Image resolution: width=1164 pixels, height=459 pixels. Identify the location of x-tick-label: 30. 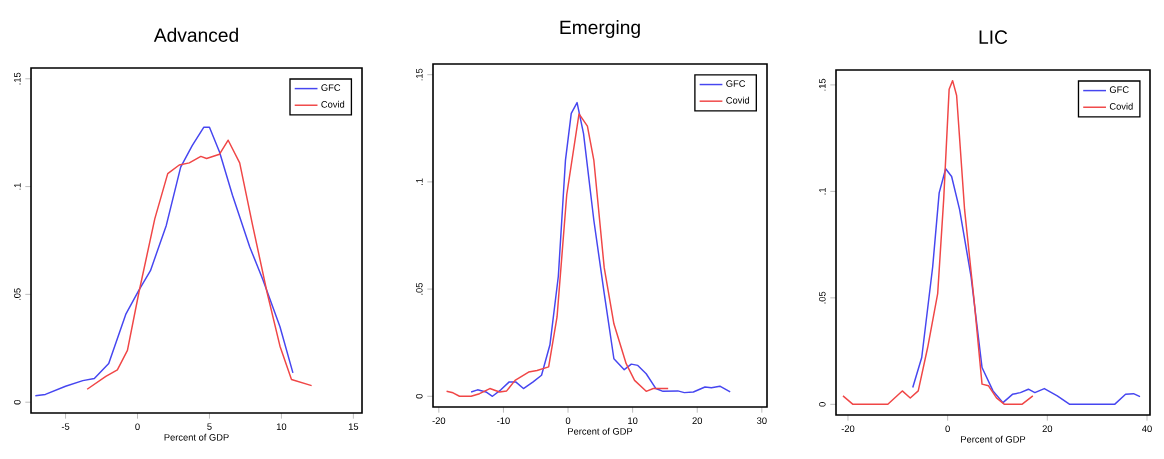
(762, 420).